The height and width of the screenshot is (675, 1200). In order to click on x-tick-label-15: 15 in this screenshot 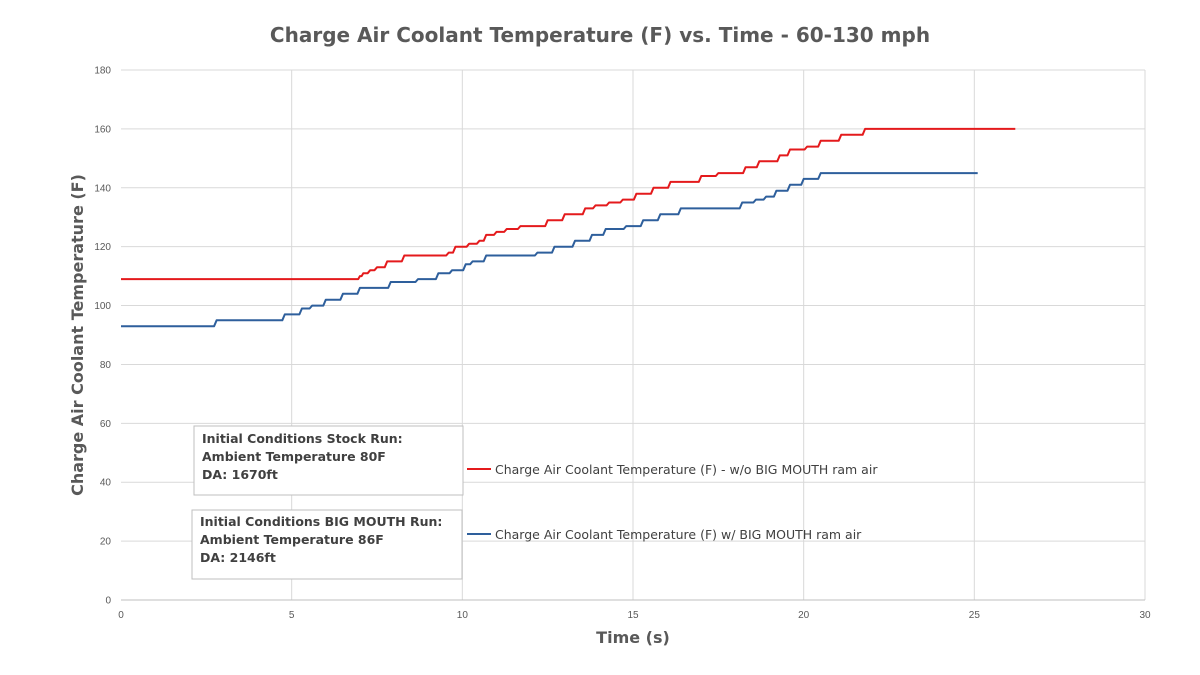, I will do `click(633, 615)`.